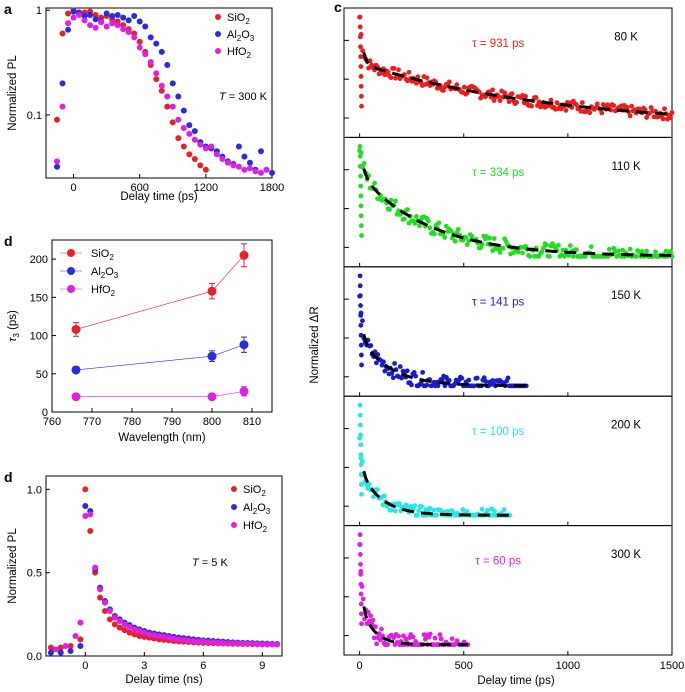  Describe the element at coordinates (257, 509) in the screenshot. I see `d2-legend-label-al2o3: Al2O3` at that location.